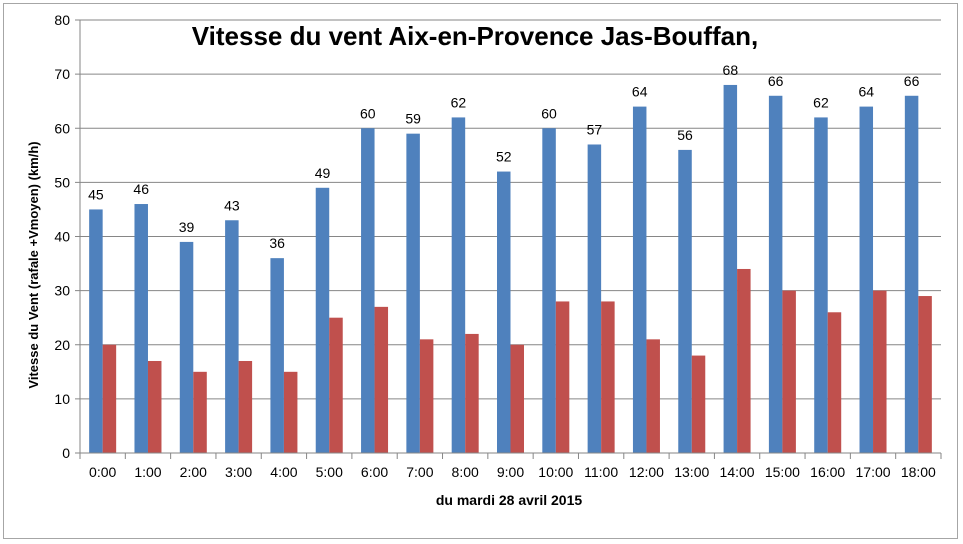  Describe the element at coordinates (336, 385) in the screenshot. I see `bar-series2-5:00` at that location.